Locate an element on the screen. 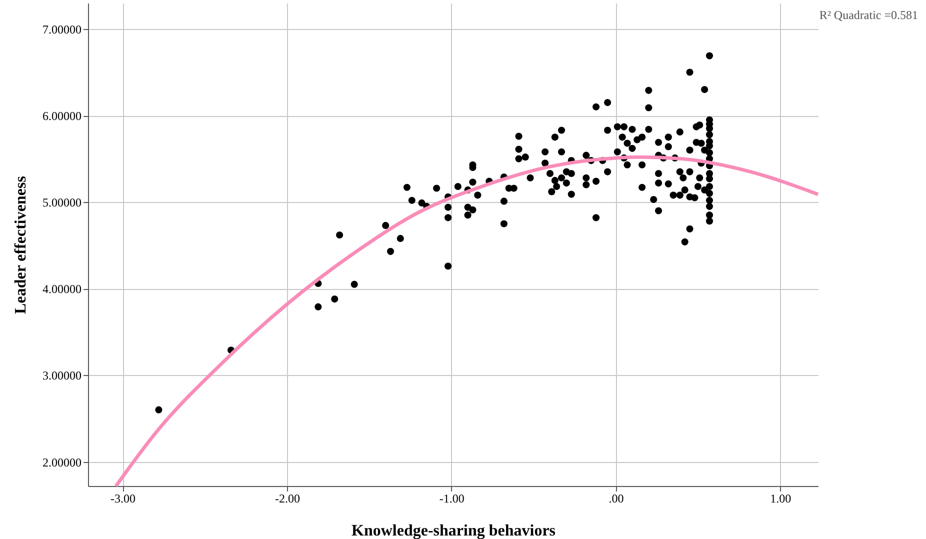 The height and width of the screenshot is (539, 926). x-tick-label: .00 is located at coordinates (616, 499).